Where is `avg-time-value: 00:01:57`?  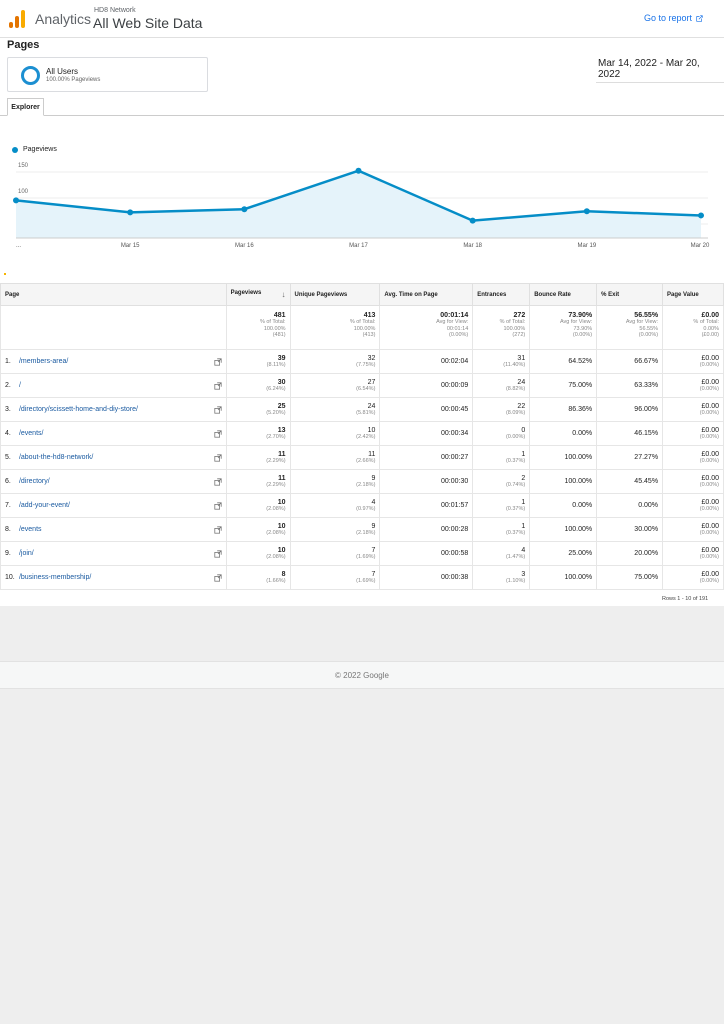 avg-time-value: 00:01:57 is located at coordinates (455, 505).